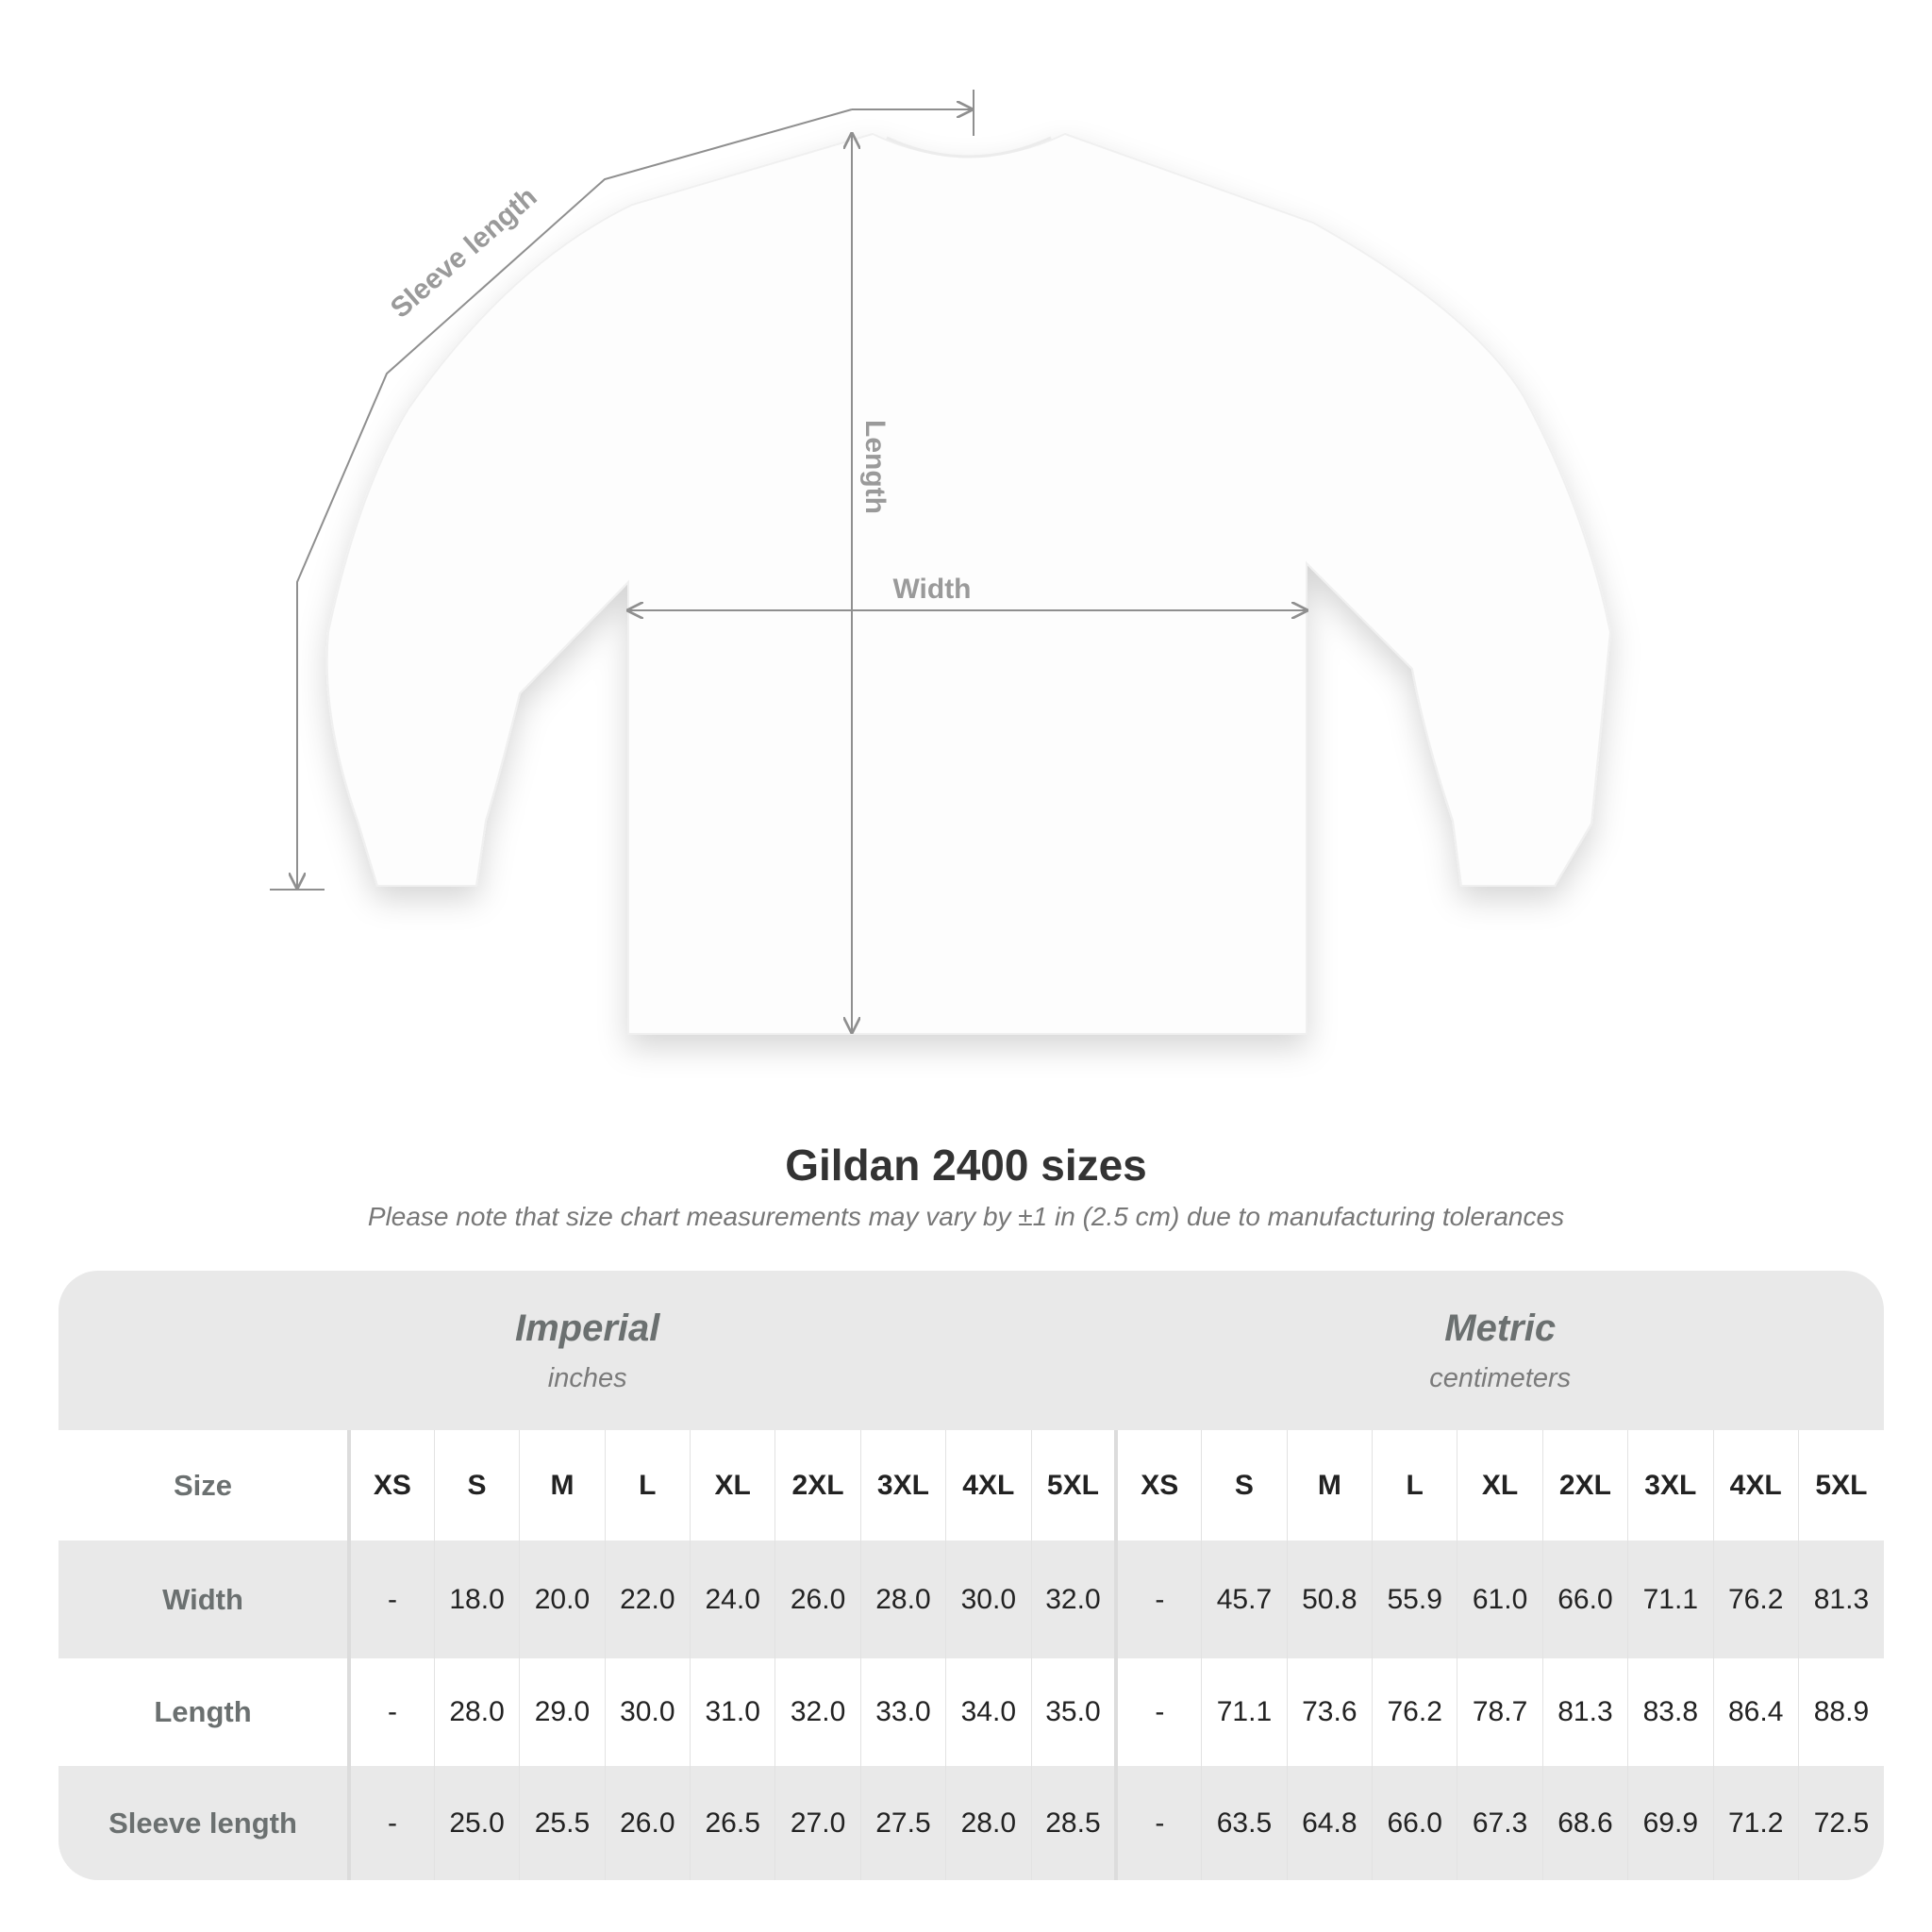 The height and width of the screenshot is (1932, 1932). What do you see at coordinates (587, 1378) in the screenshot?
I see `unit-system-unit: inches` at bounding box center [587, 1378].